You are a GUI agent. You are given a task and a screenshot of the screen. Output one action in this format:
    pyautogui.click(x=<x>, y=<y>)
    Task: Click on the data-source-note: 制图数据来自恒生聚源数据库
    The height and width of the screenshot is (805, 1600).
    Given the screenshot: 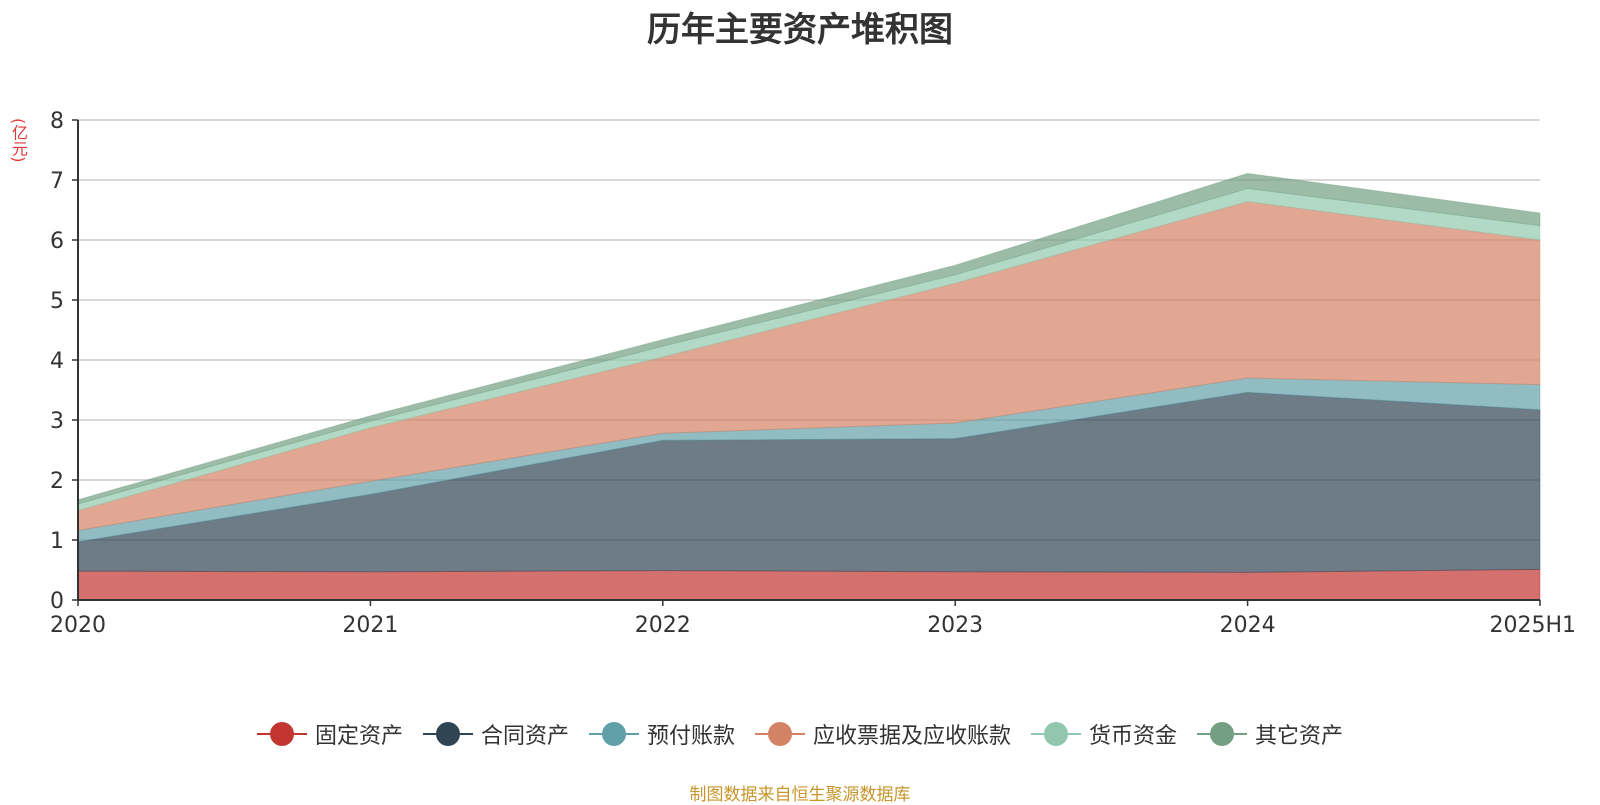 What is the action you would take?
    pyautogui.click(x=800, y=795)
    